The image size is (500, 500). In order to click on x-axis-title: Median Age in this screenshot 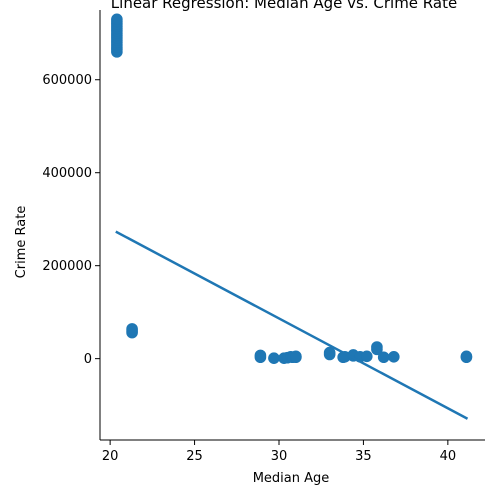, I will do `click(291, 478)`.